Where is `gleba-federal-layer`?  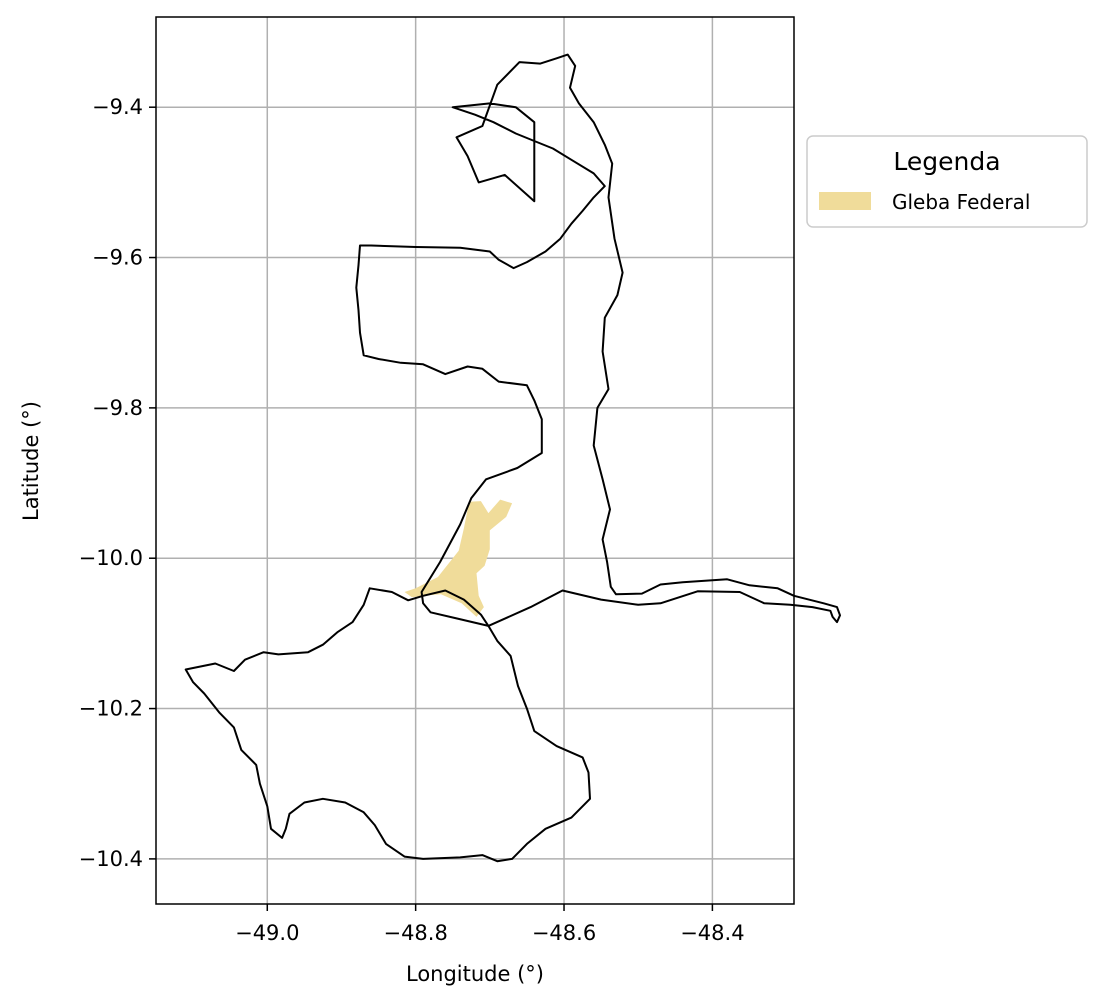
gleba-federal-layer is located at coordinates (458, 558).